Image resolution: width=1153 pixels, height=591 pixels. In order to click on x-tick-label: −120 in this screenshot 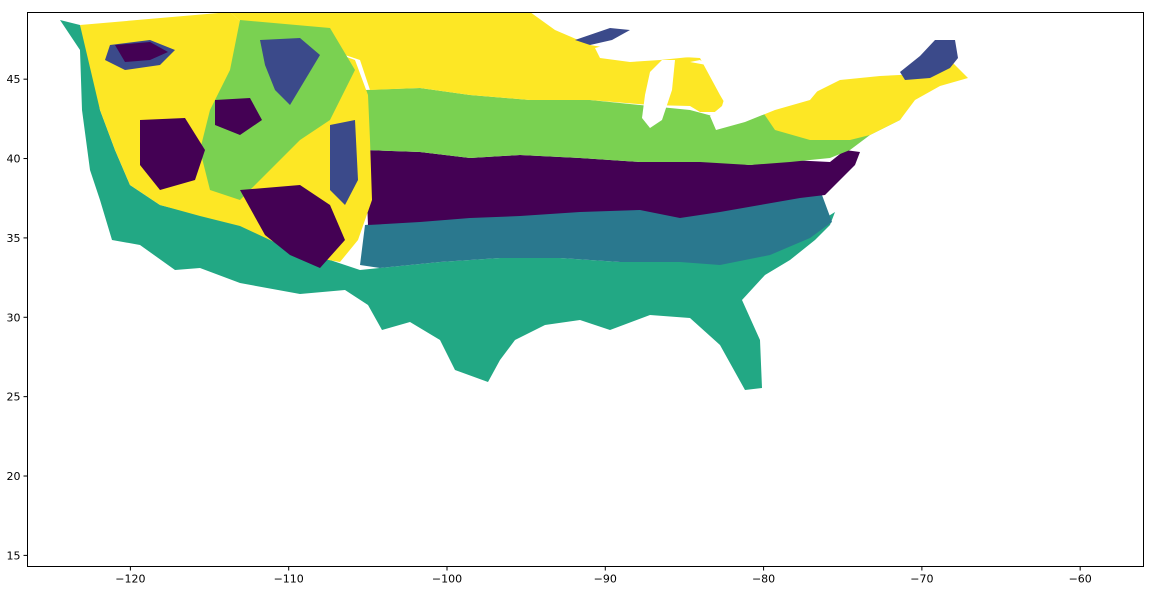, I will do `click(130, 579)`.